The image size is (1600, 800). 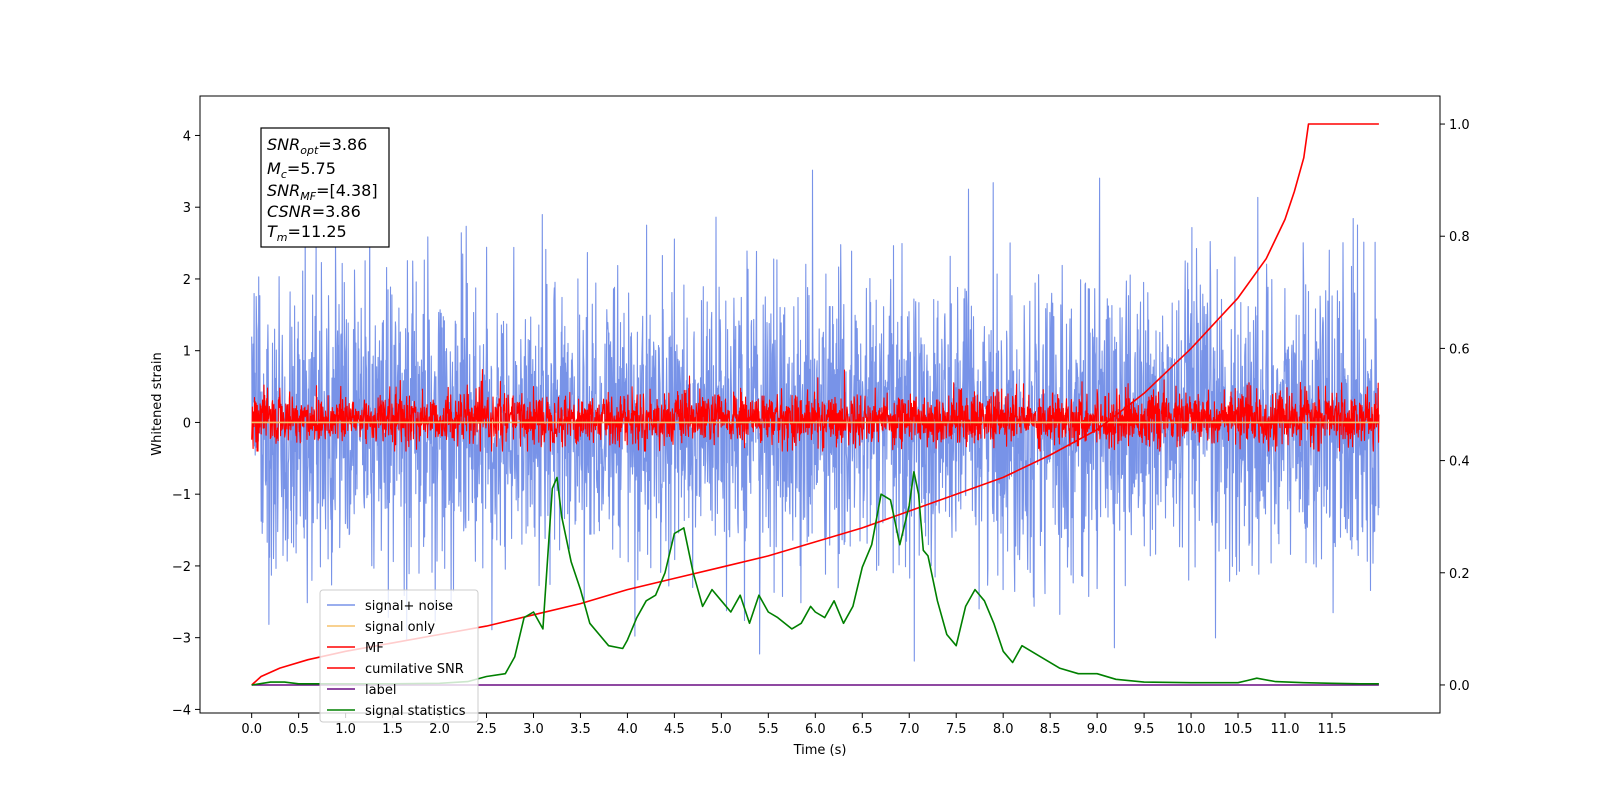 What do you see at coordinates (1459, 686) in the screenshot?
I see `y2-tick-label: 0.0` at bounding box center [1459, 686].